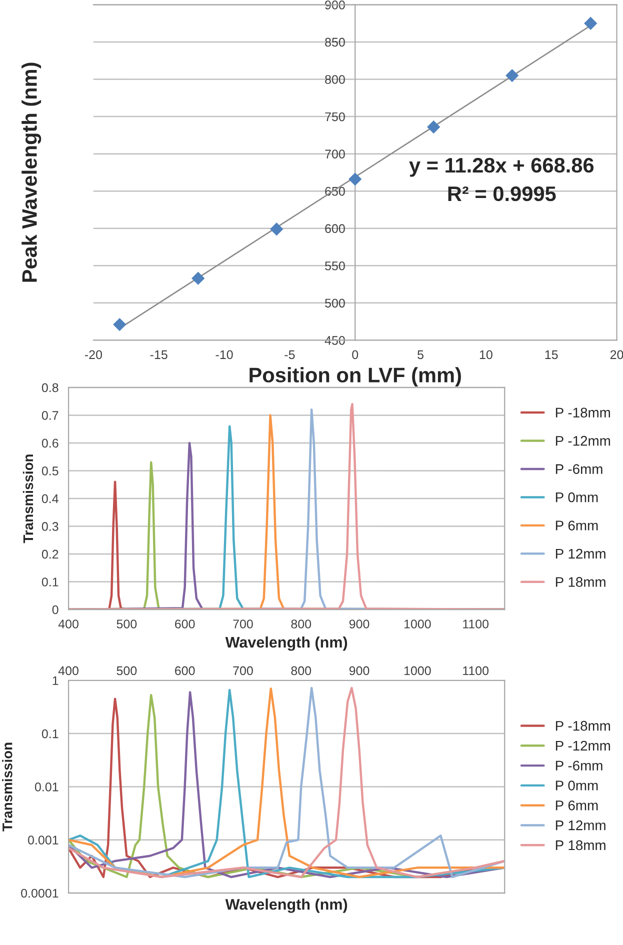 This screenshot has width=623, height=945. I want to click on x-tick-label: -10, so click(224, 355).